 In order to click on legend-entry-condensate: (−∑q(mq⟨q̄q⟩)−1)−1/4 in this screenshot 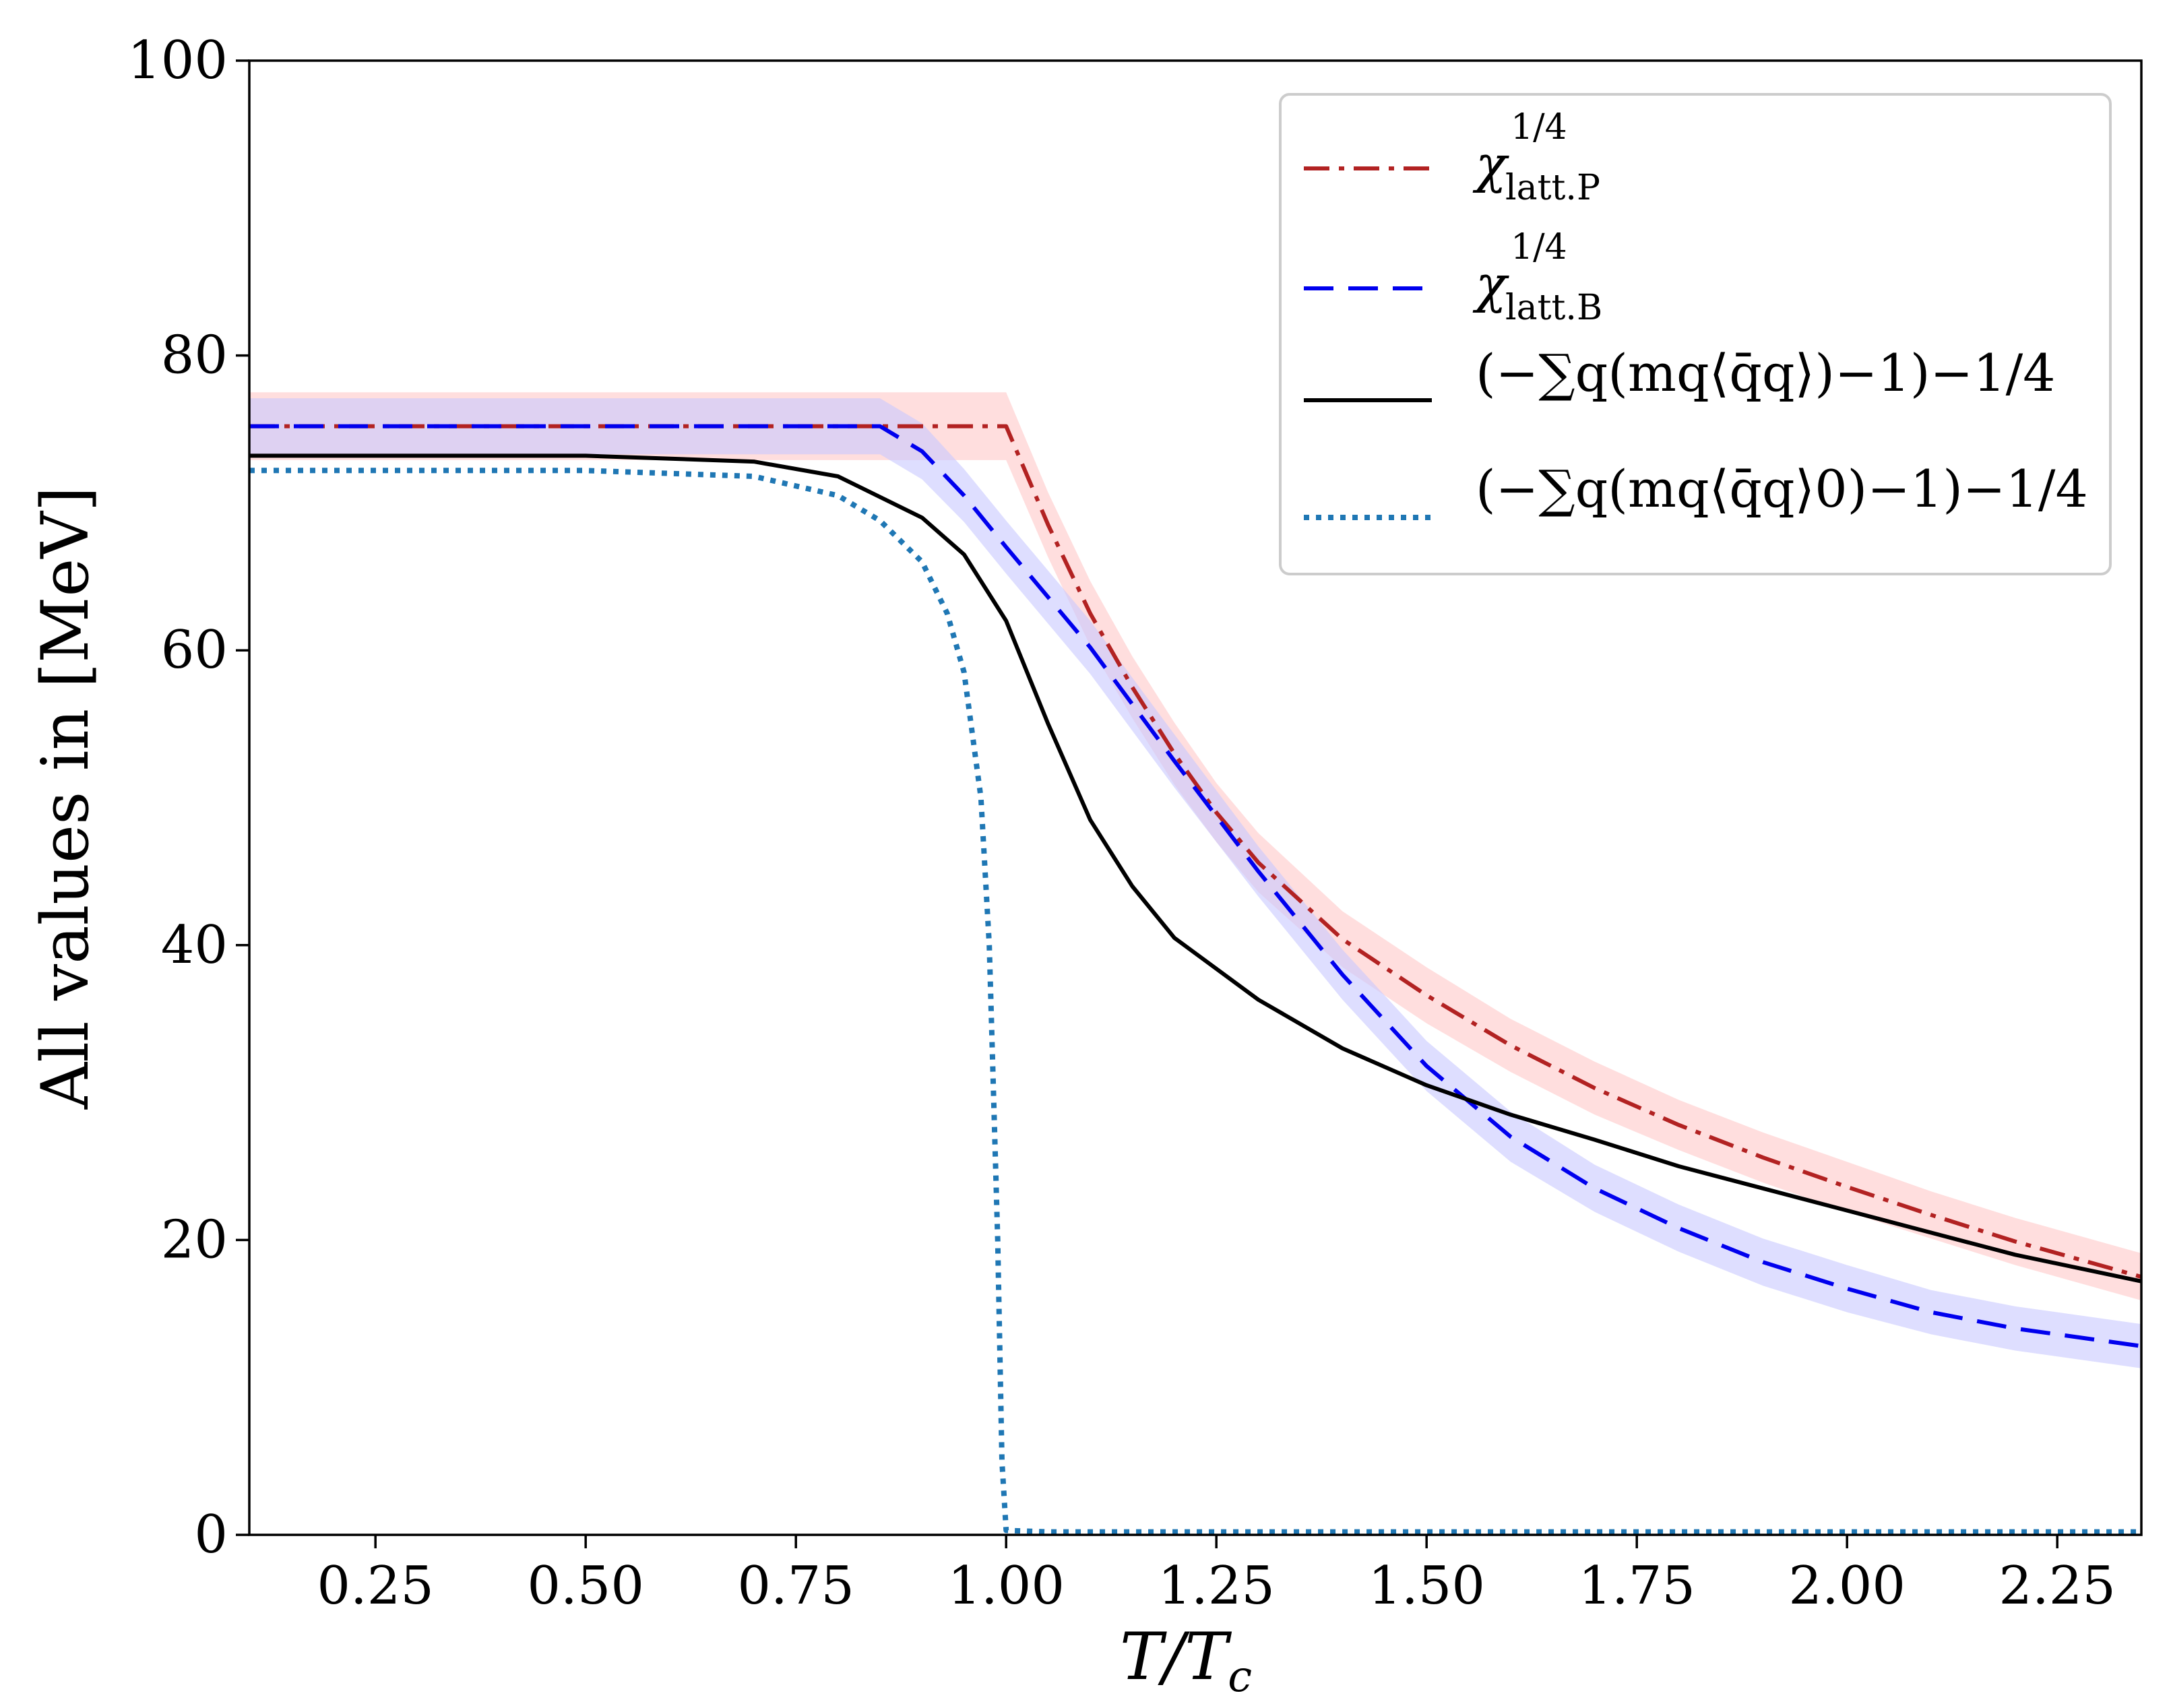, I will do `click(1680, 373)`.